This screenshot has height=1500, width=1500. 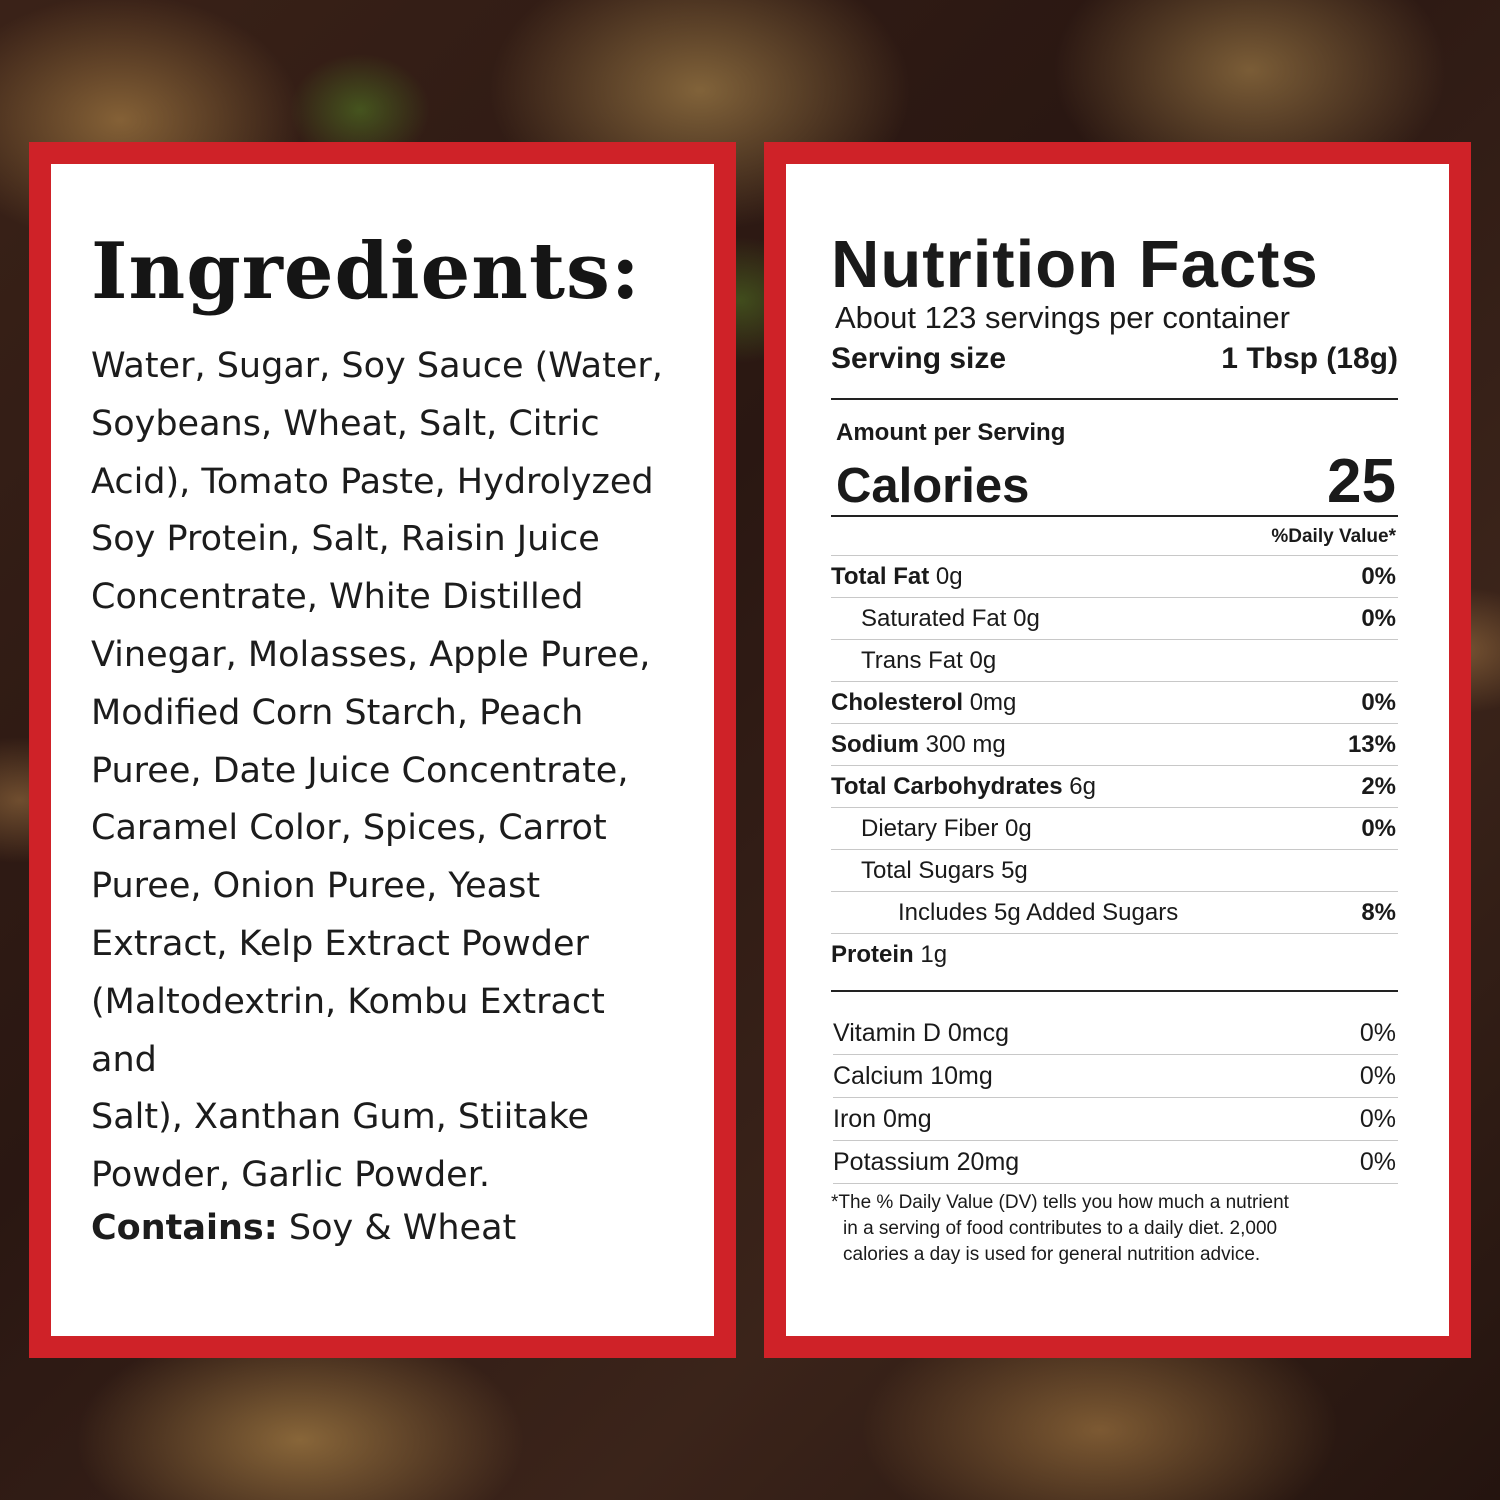 I want to click on nutrient-amount: 1g, so click(x=934, y=954).